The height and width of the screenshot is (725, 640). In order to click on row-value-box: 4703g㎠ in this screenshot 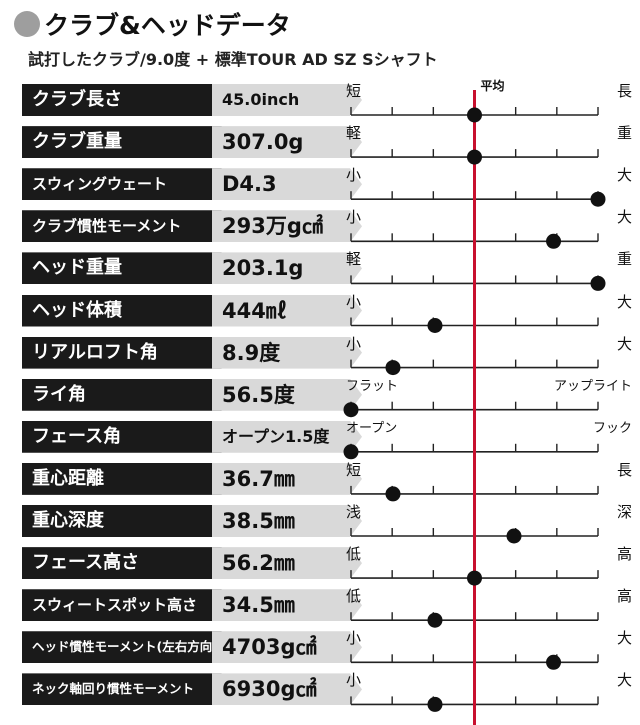, I will do `click(287, 647)`.